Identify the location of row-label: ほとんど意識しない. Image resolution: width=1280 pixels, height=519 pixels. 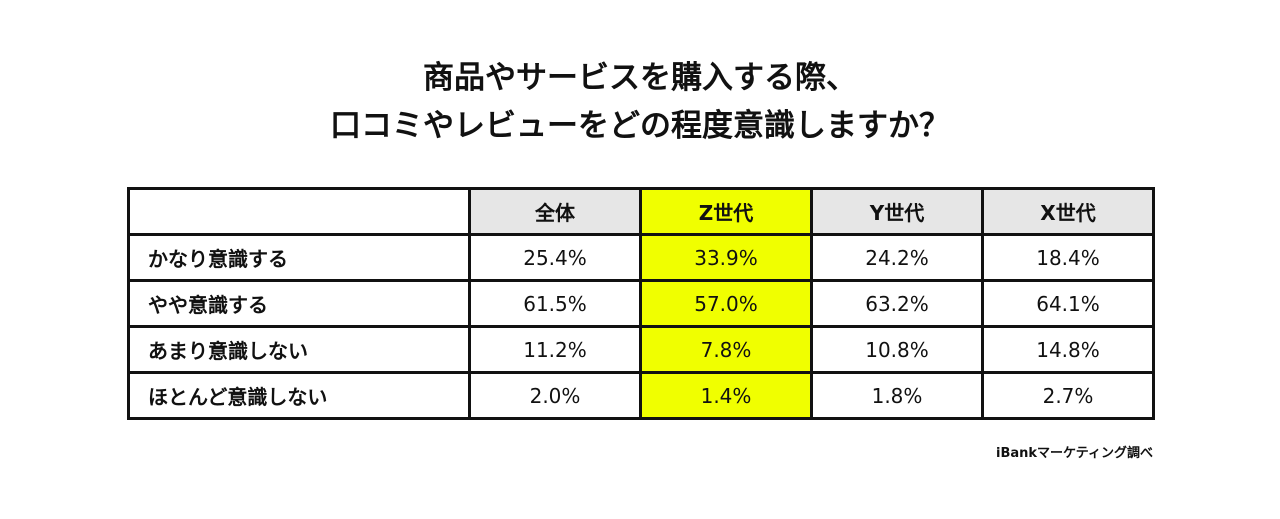
(299, 395).